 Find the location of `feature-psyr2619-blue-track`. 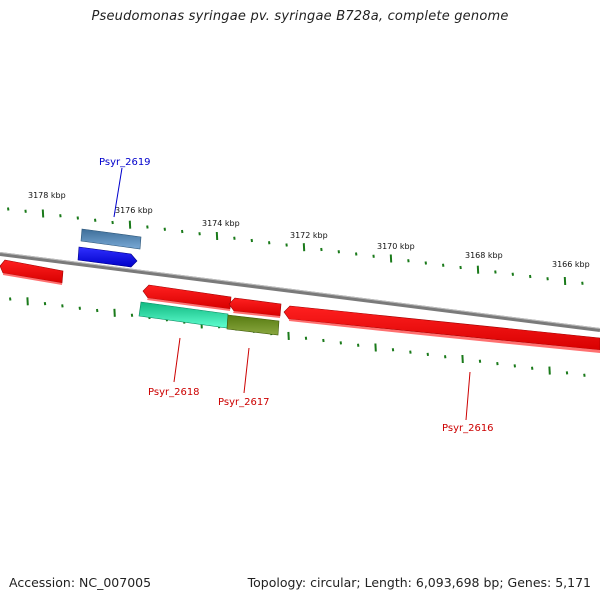

feature-psyr2619-blue-track is located at coordinates (111, 239).